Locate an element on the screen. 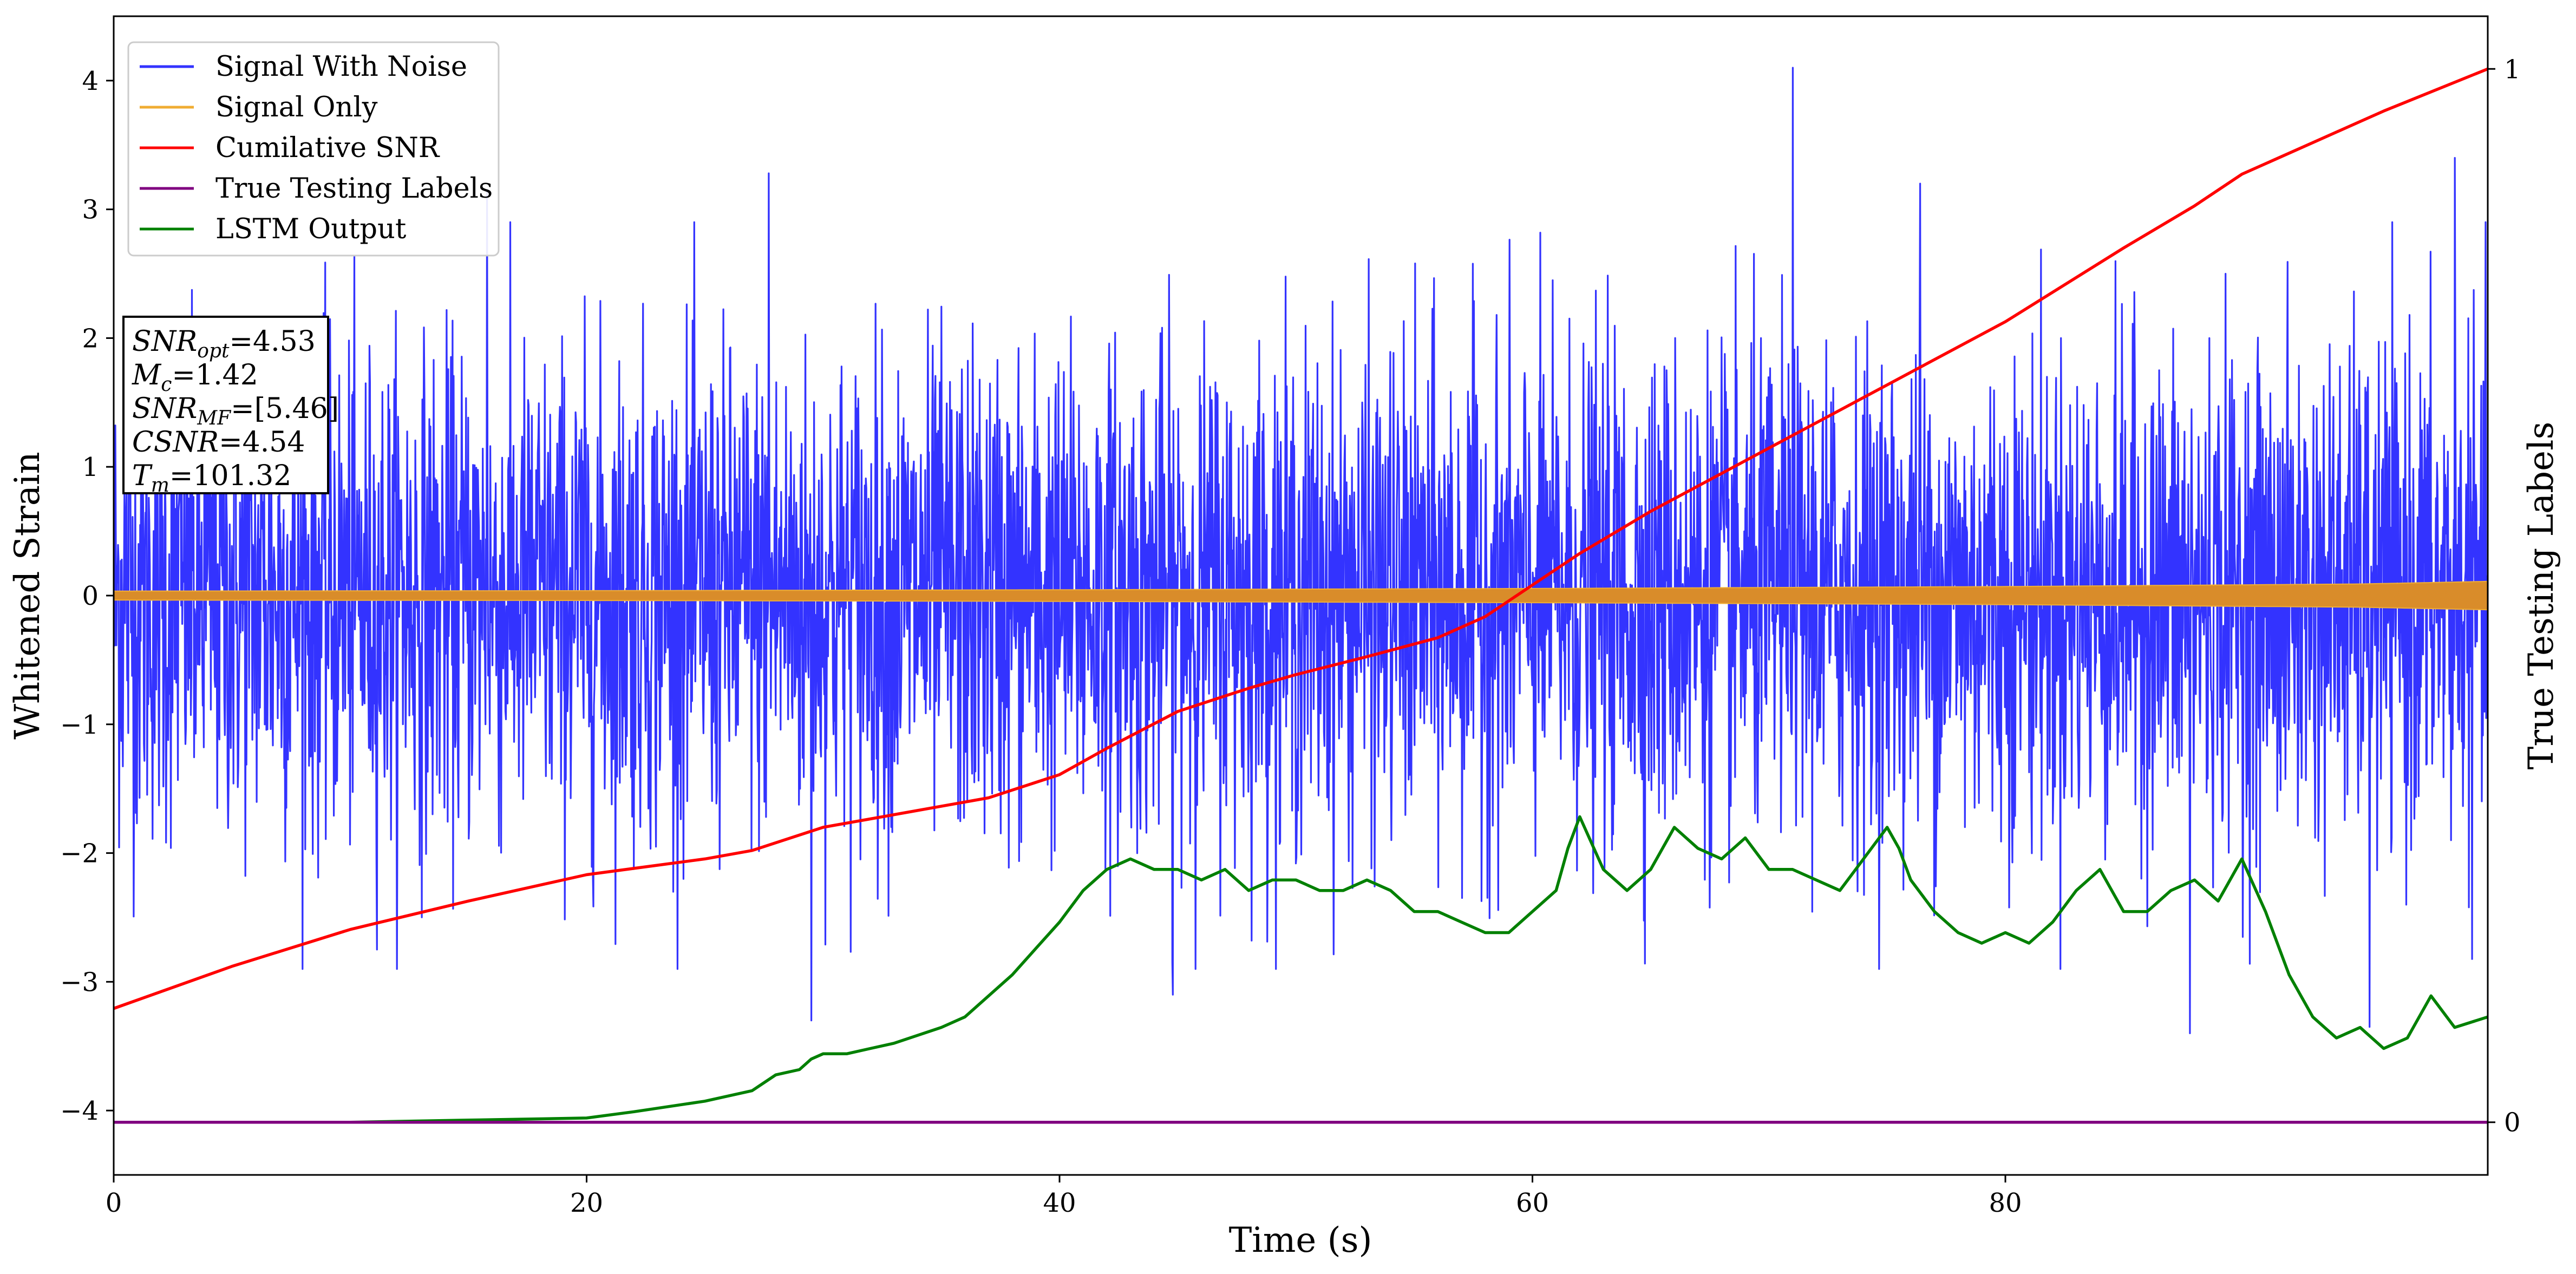  y-tick-label-1: 1 is located at coordinates (90, 467).